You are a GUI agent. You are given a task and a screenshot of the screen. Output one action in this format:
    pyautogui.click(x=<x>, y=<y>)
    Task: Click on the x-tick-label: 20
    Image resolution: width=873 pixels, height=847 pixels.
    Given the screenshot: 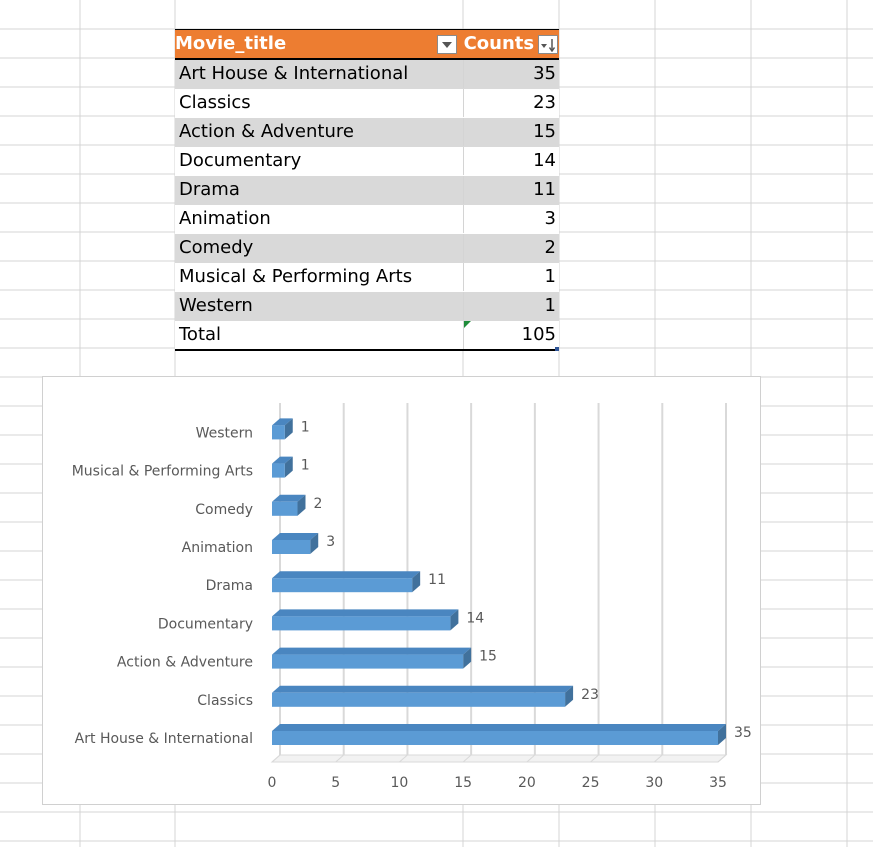 What is the action you would take?
    pyautogui.click(x=527, y=783)
    